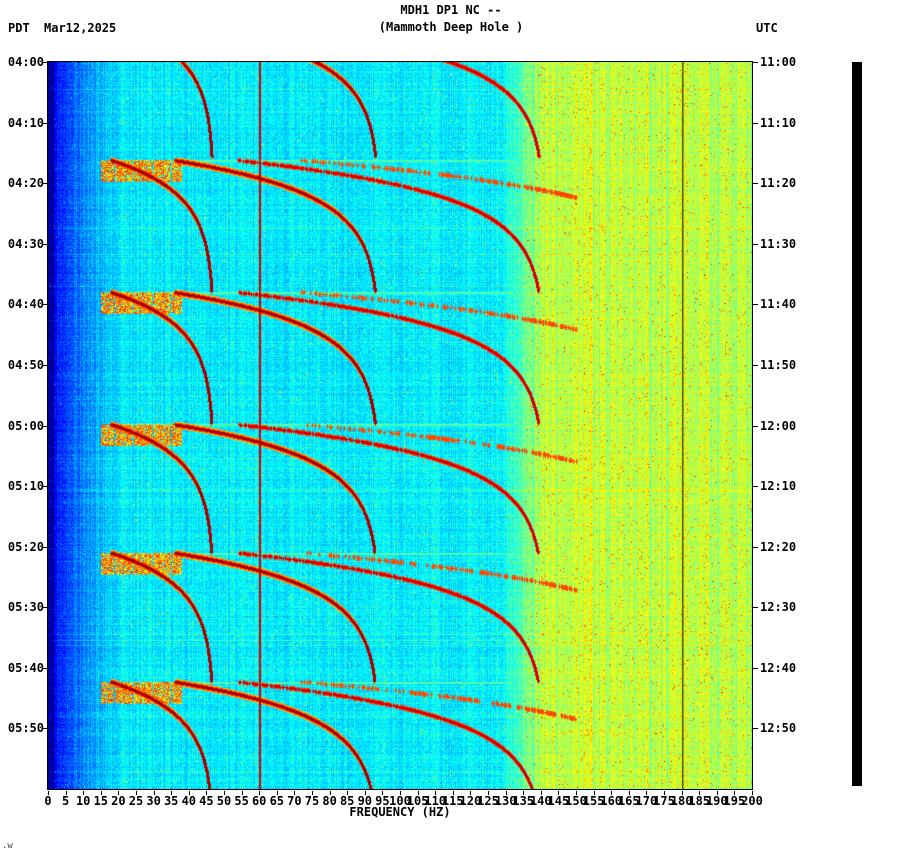  What do you see at coordinates (452, 801) in the screenshot?
I see `x-axis-tick-label: 115` at bounding box center [452, 801].